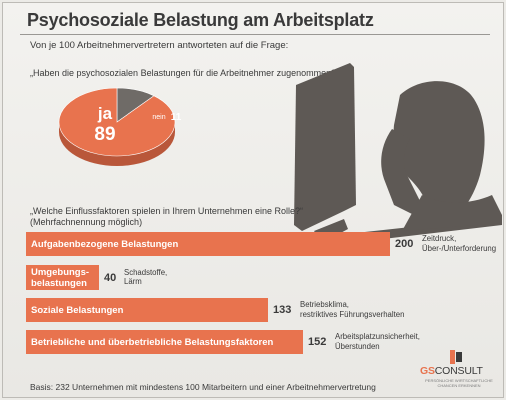  I want to click on page-title: Psychosoziale Belastung am Arbeitsplatz, so click(200, 20).